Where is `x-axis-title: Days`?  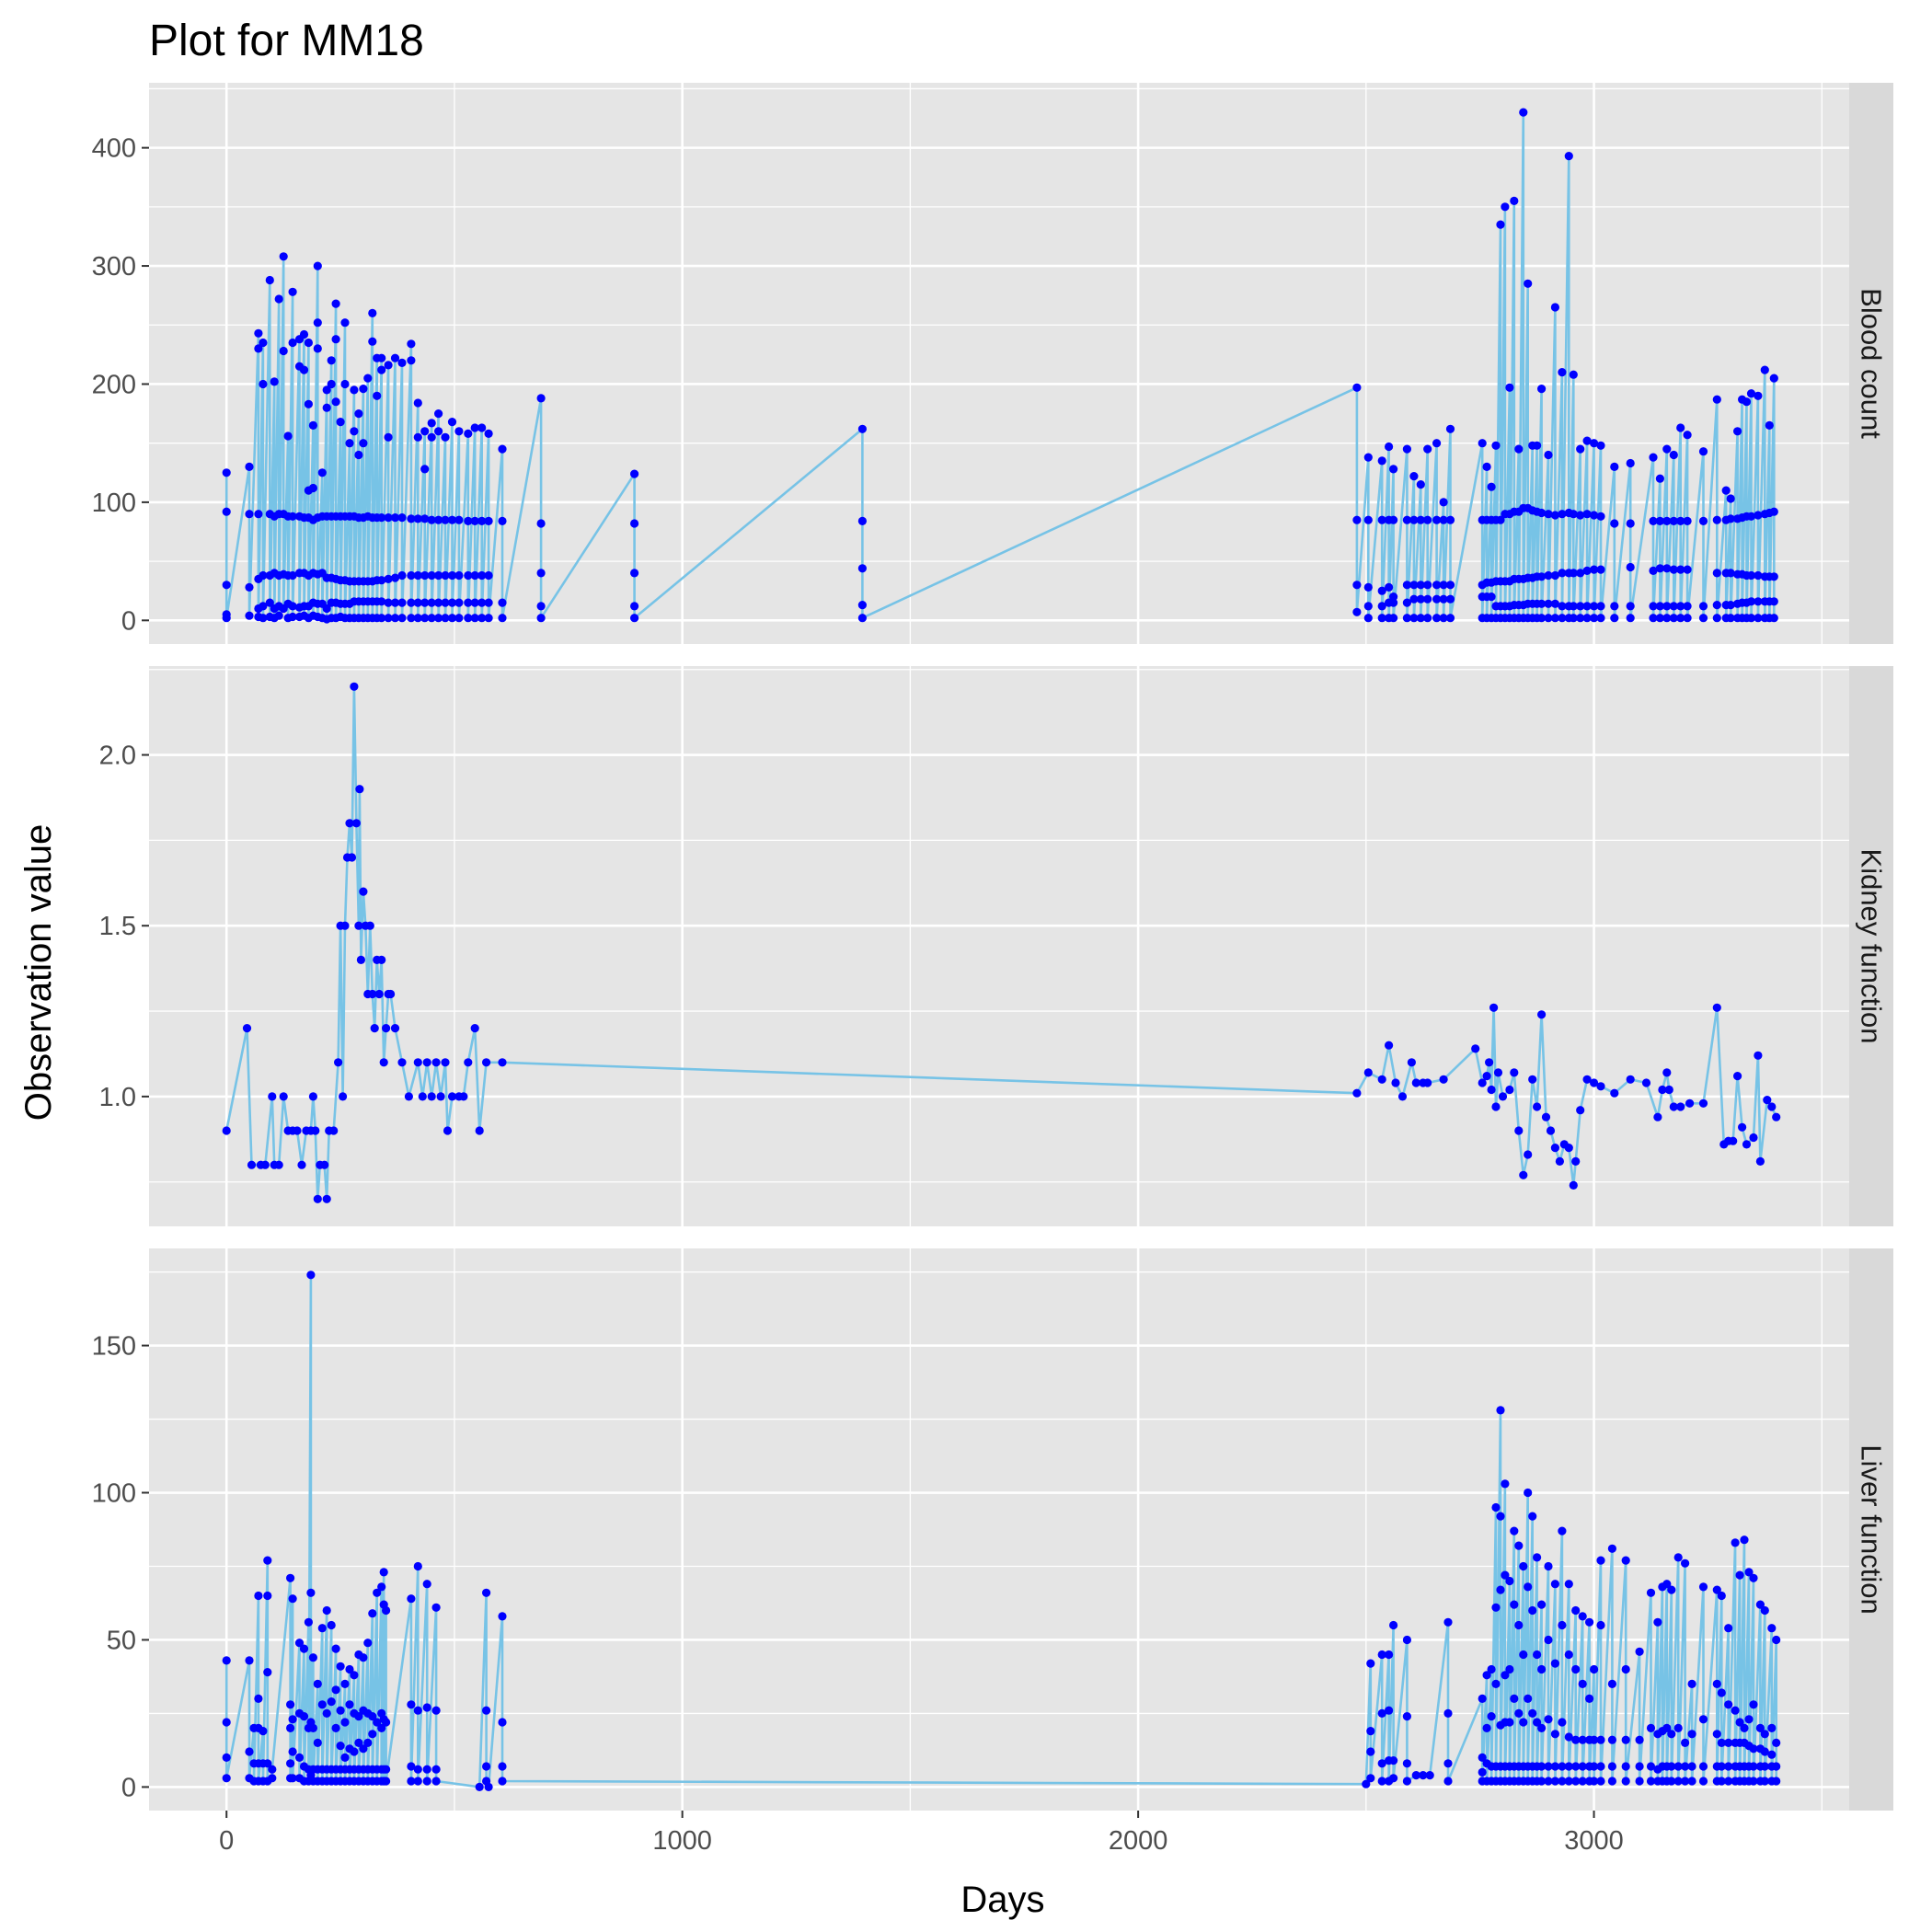
x-axis-title: Days is located at coordinates (1002, 1900).